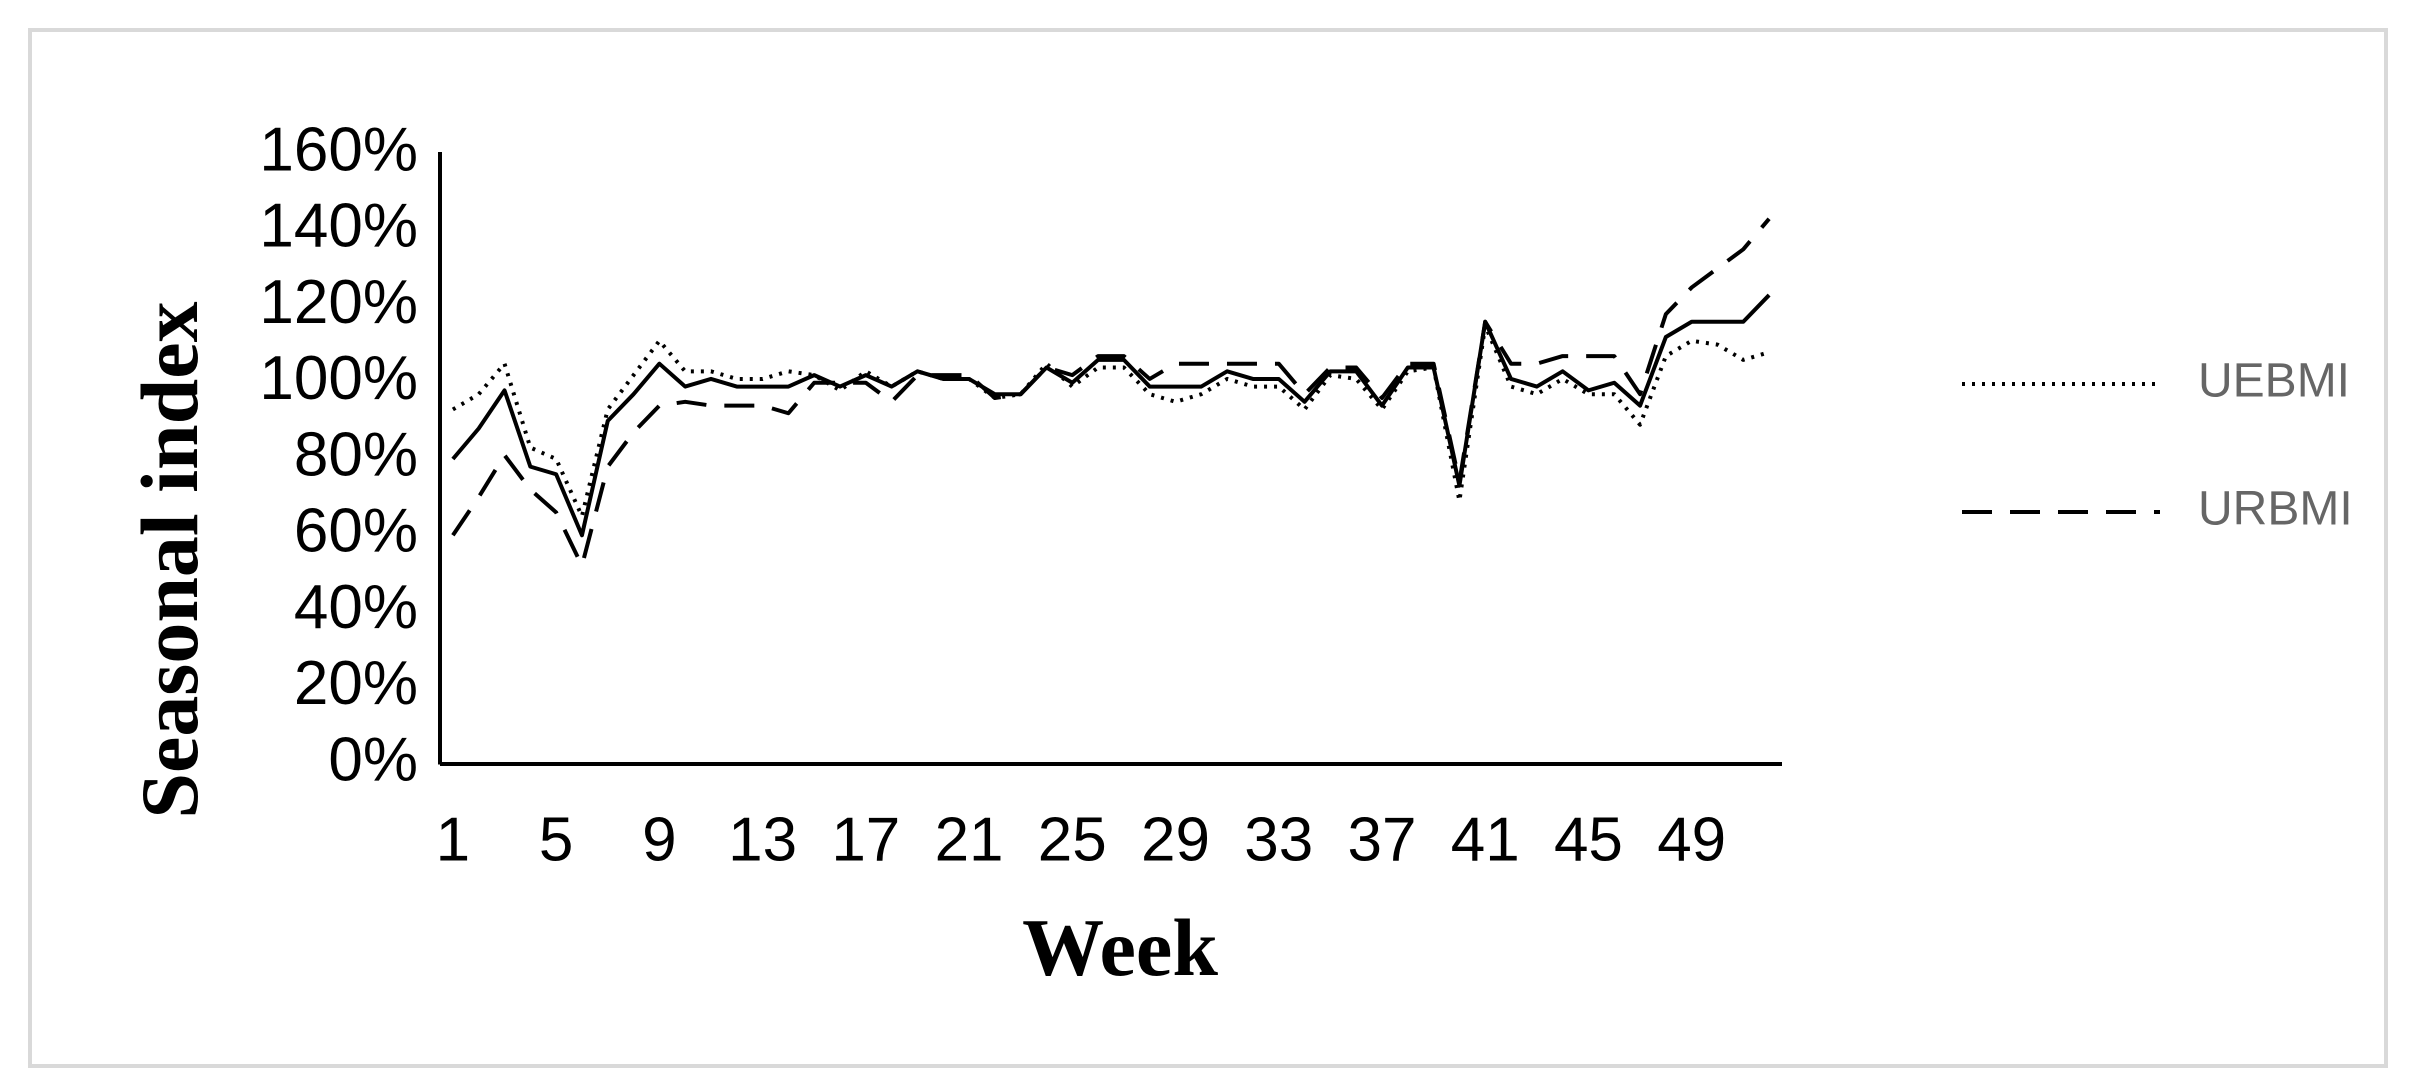 This screenshot has width=2420, height=1092. Describe the element at coordinates (356, 683) in the screenshot. I see `y-tick-label: 20%` at that location.